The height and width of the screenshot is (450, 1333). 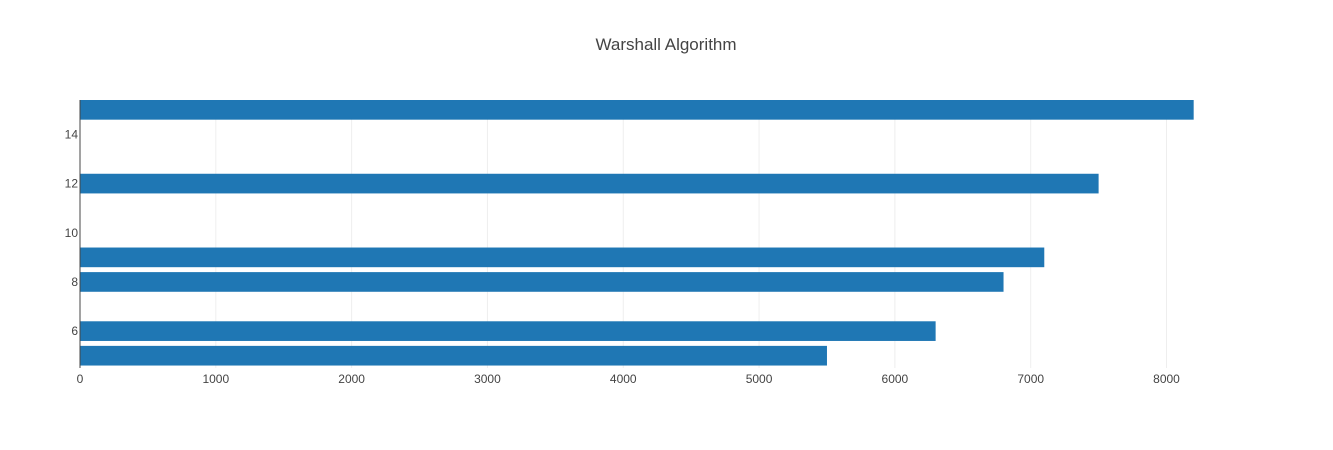 I want to click on y-tick-label: 8, so click(x=74, y=282).